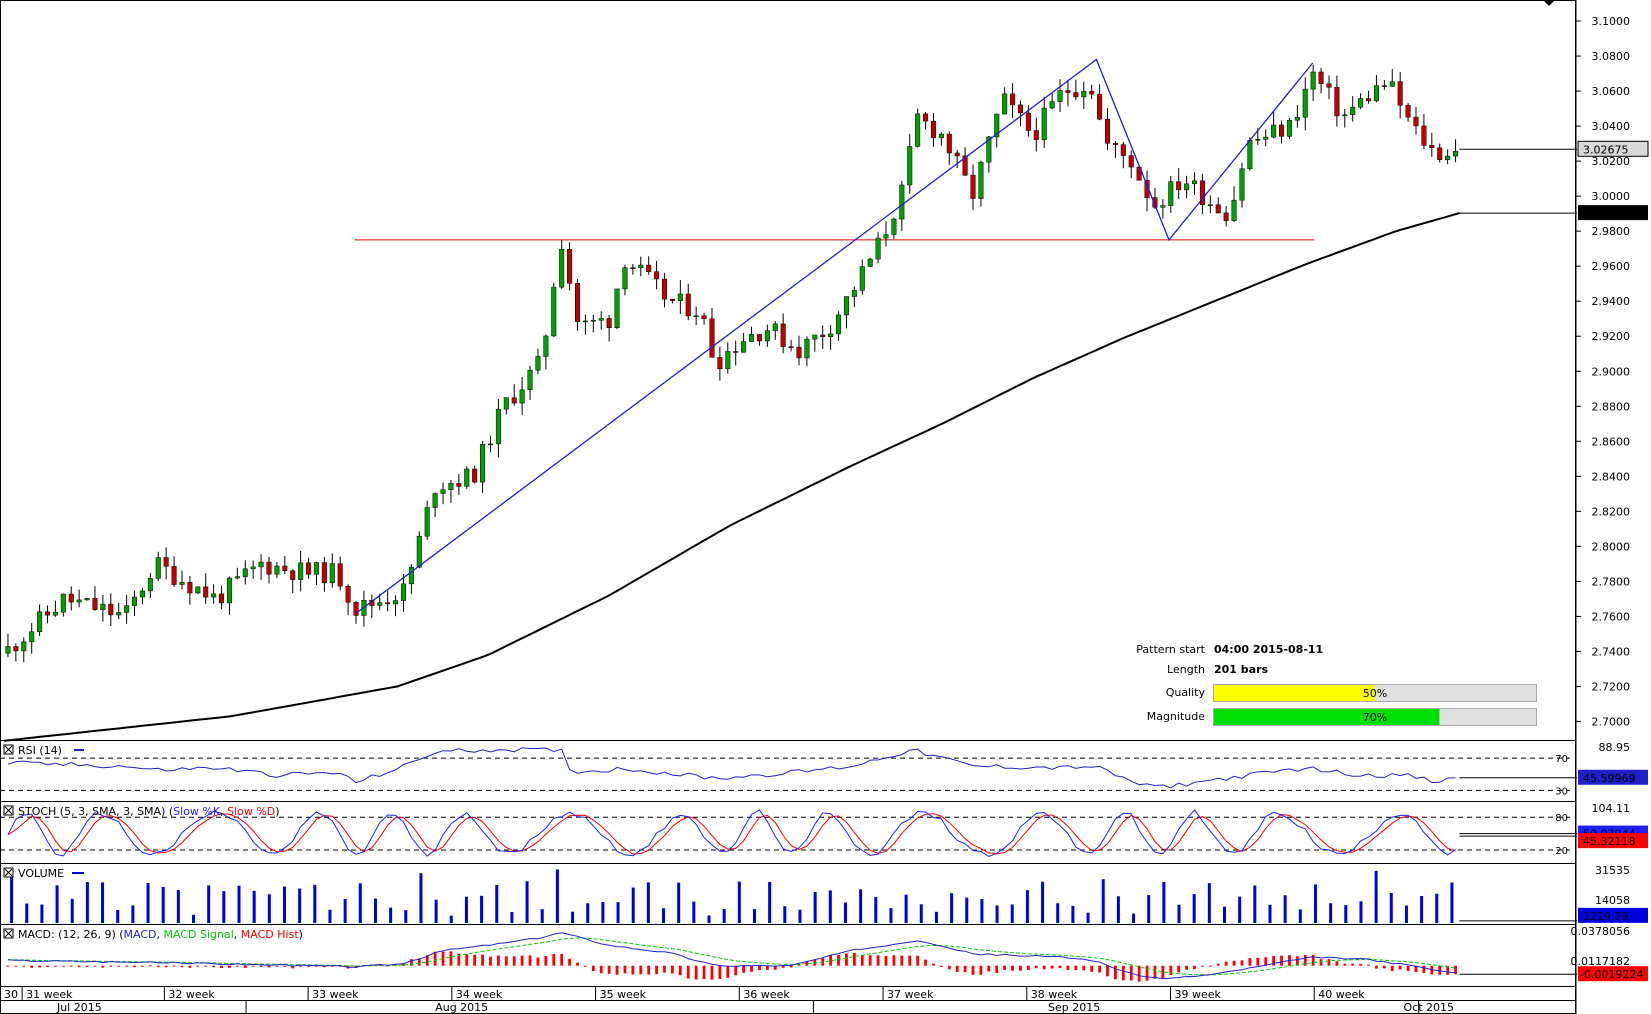 The width and height of the screenshot is (1651, 1014). Describe the element at coordinates (1549, 3) in the screenshot. I see `menu-arrow-icon` at that location.